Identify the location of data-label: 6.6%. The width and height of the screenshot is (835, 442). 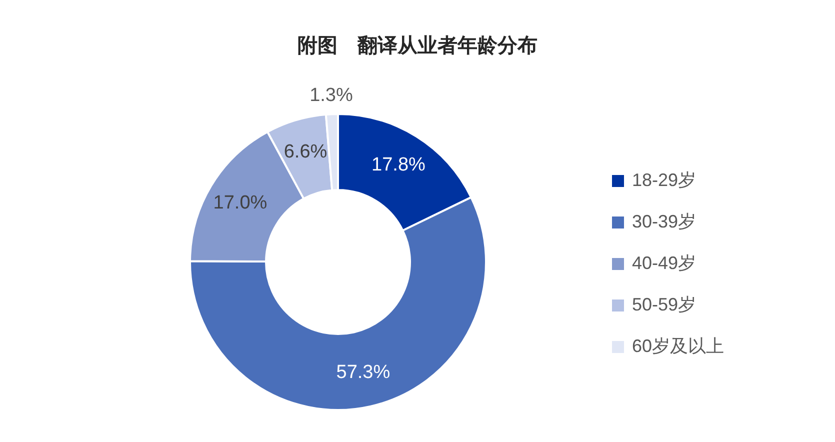
(306, 152).